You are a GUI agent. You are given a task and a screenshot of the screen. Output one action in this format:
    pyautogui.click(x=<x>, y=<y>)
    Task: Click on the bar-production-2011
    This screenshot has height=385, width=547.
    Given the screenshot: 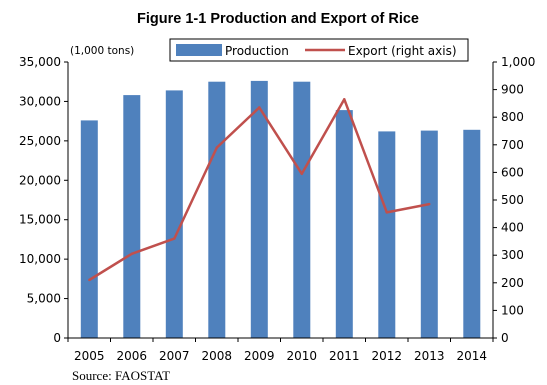 What is the action you would take?
    pyautogui.click(x=344, y=224)
    